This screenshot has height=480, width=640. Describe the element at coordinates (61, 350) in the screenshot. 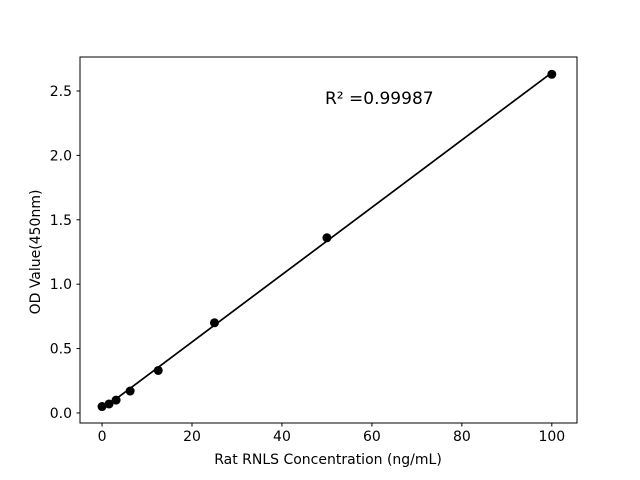

I see `y-tick-label: 0.5` at that location.